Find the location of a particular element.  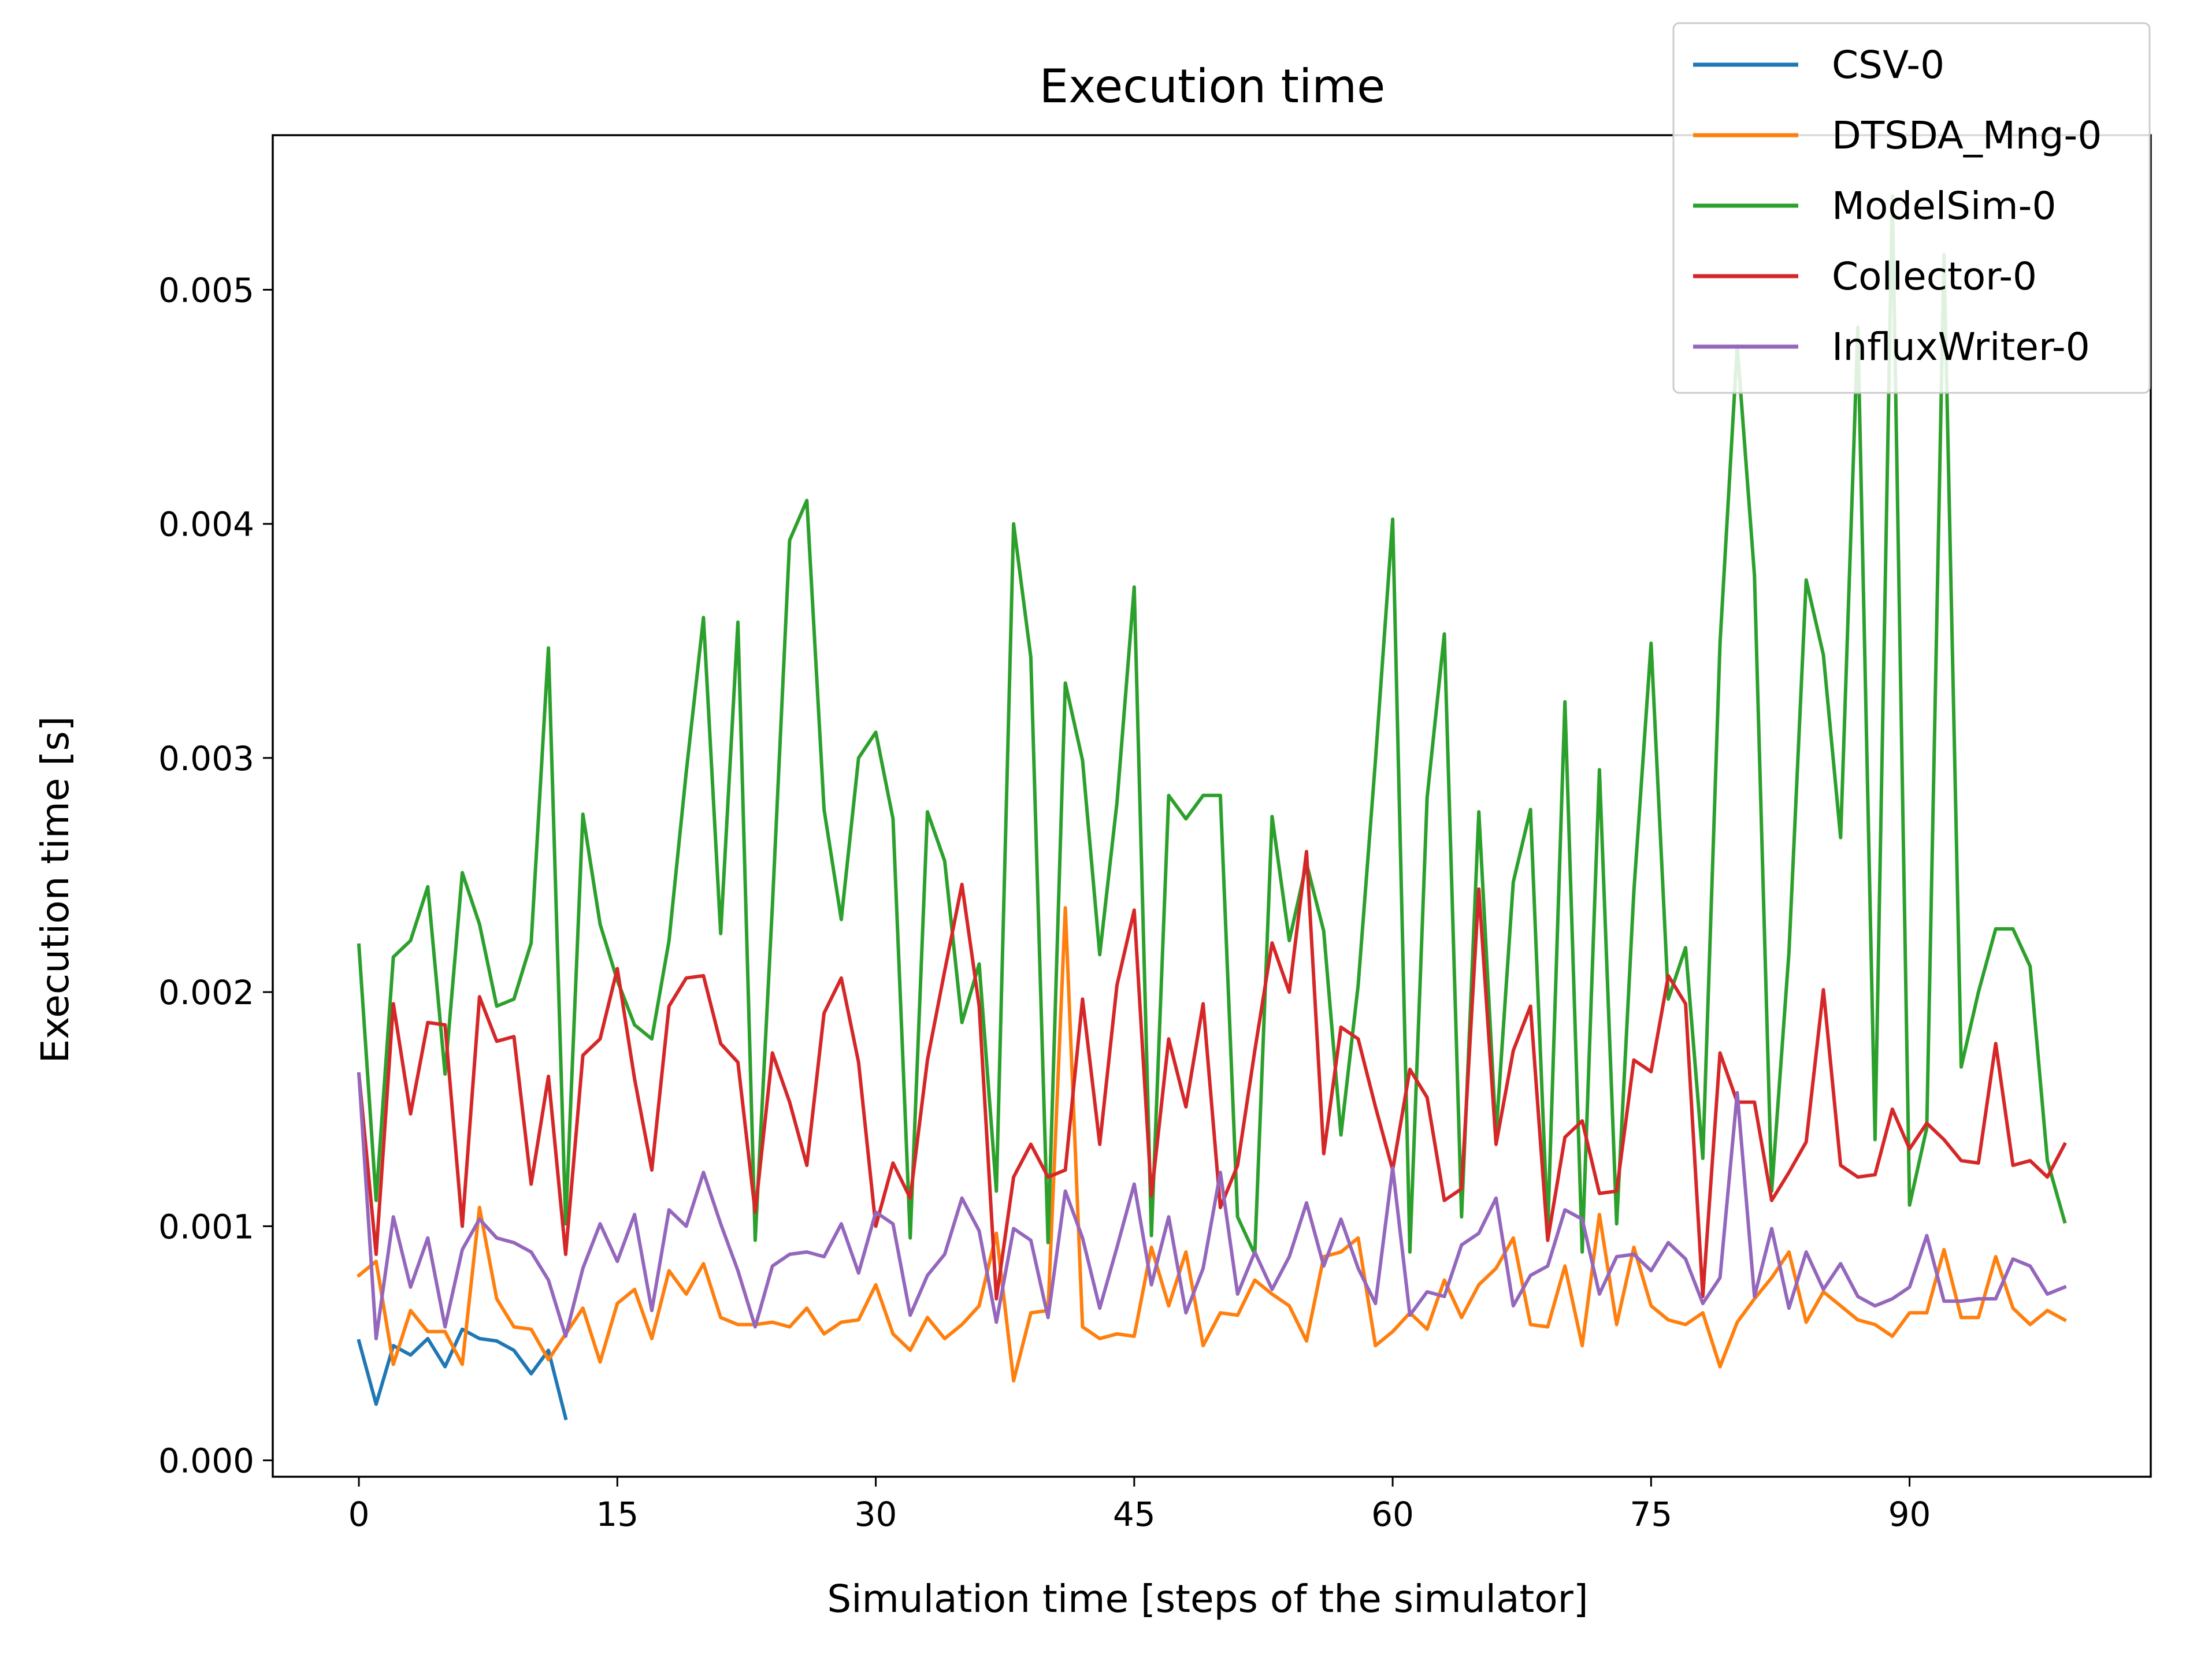

legend-label: ModelSim-0 is located at coordinates (1945, 206).